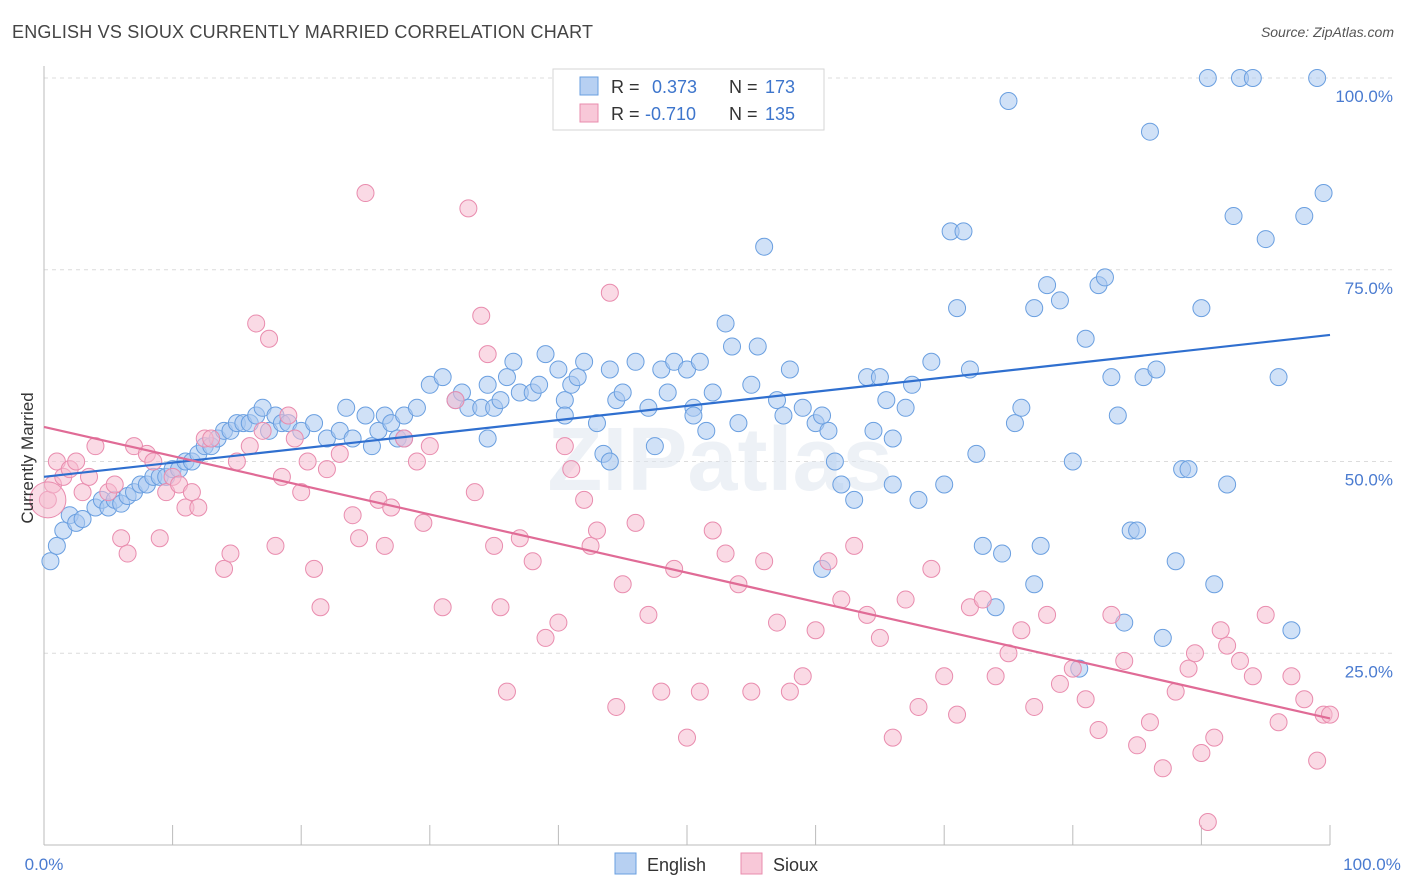  I want to click on legend-sioux-r: -0.710, so click(670, 114).